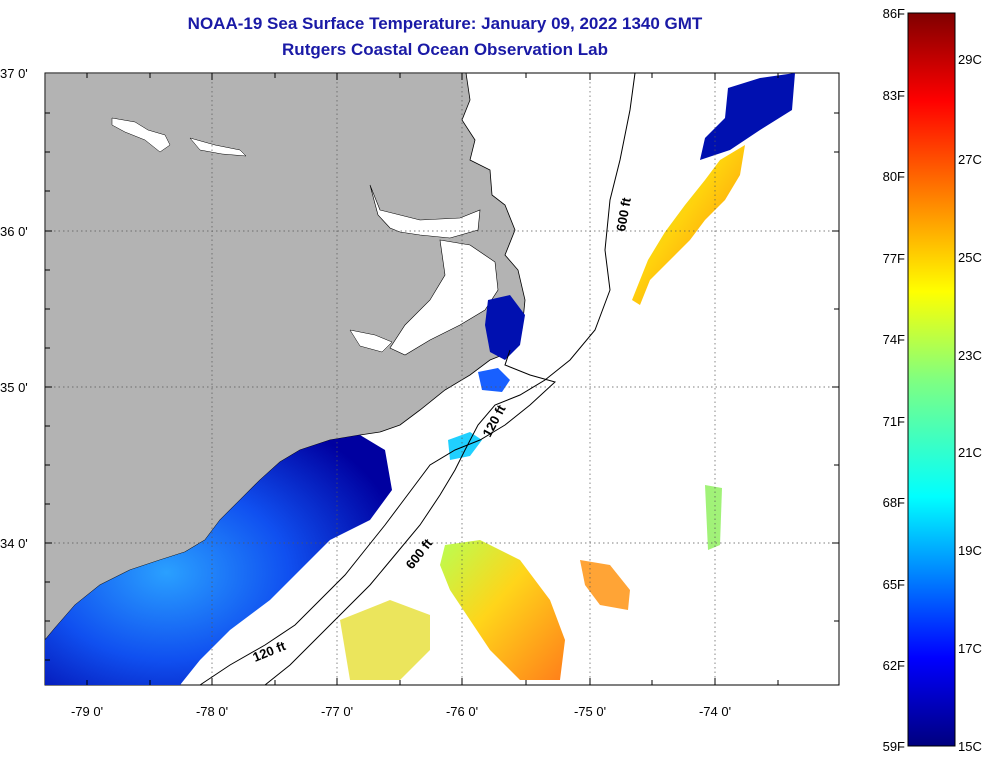 The image size is (992, 761). Describe the element at coordinates (502, 610) in the screenshot. I see `warm-patch-south` at that location.